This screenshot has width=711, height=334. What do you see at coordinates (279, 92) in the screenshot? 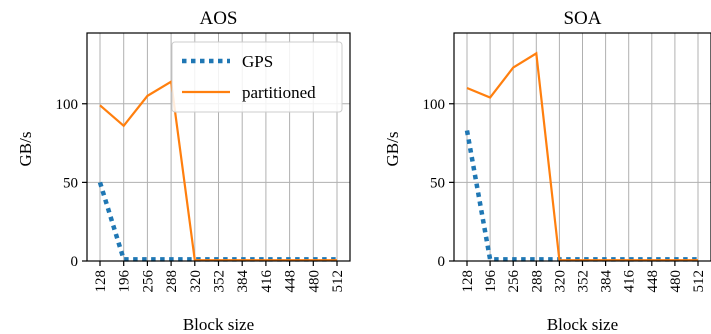
I see `legend-label-partitioned: partitioned` at bounding box center [279, 92].